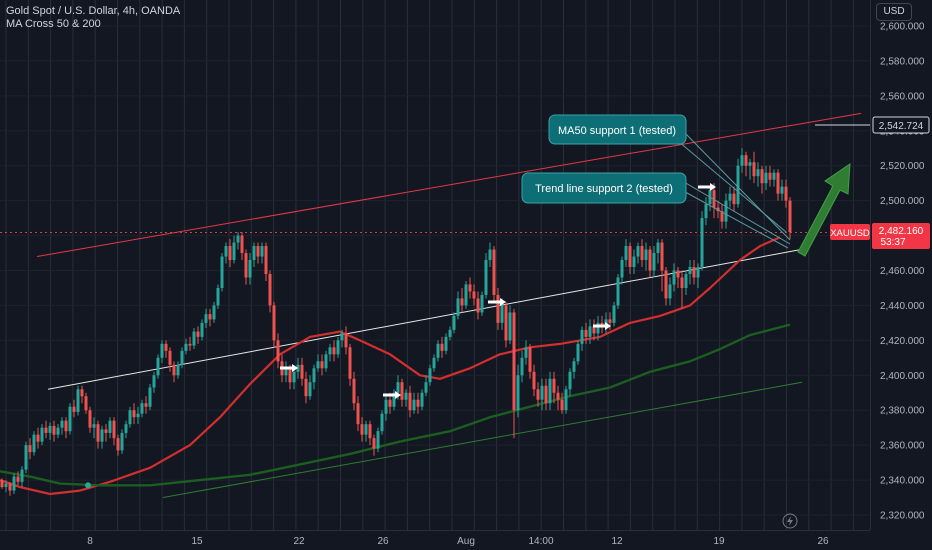 The image size is (932, 550). I want to click on cross-dot-icon, so click(88, 485).